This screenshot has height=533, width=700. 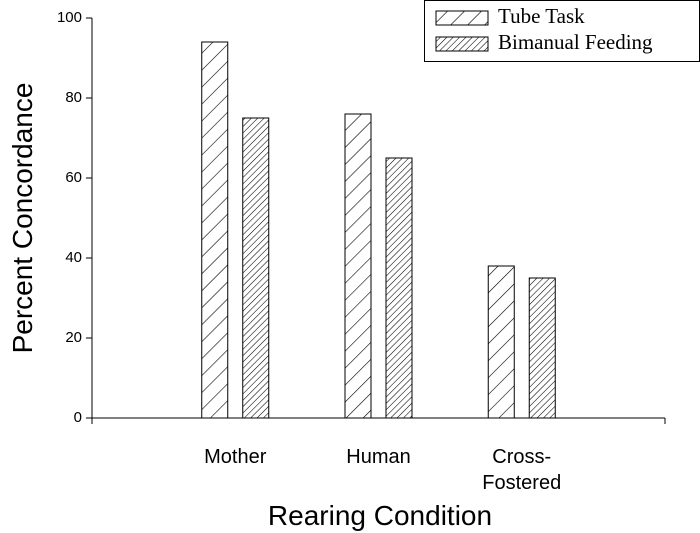 I want to click on x-tick-label-line: Cross-, so click(x=521, y=457).